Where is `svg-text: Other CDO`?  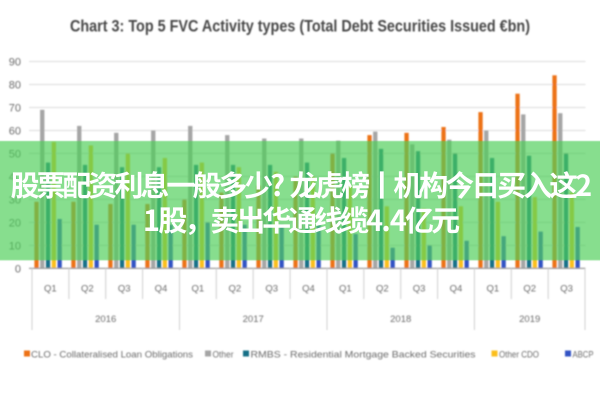
svg-text: Other CDO is located at coordinates (519, 355).